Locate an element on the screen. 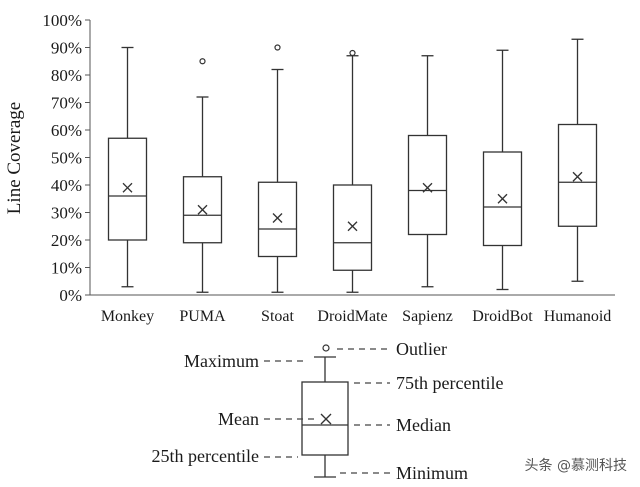  y-axis-ticks: 0% 10% 20% 30% 40% 50% 60% 70% 80% 90% 100% is located at coordinates (66, 158).